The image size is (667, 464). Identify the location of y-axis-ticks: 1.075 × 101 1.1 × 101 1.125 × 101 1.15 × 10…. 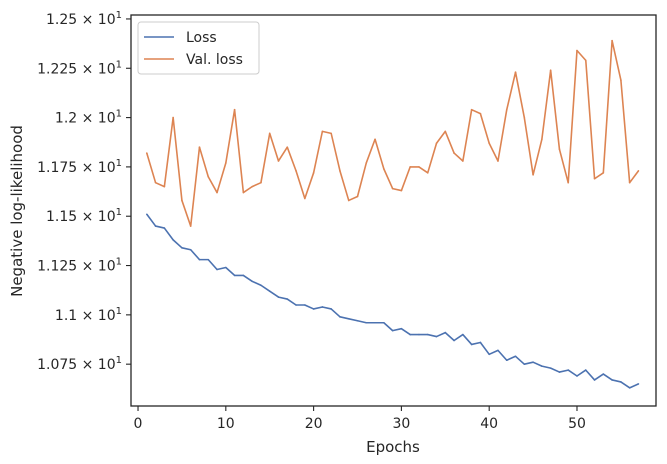
(84, 191).